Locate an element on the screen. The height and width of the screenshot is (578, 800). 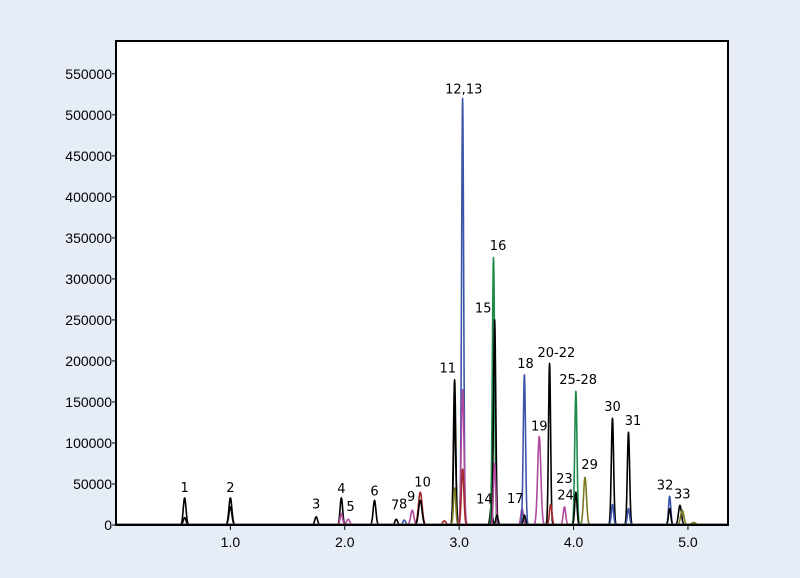
y-tick-label: 200000 is located at coordinates (88, 361).